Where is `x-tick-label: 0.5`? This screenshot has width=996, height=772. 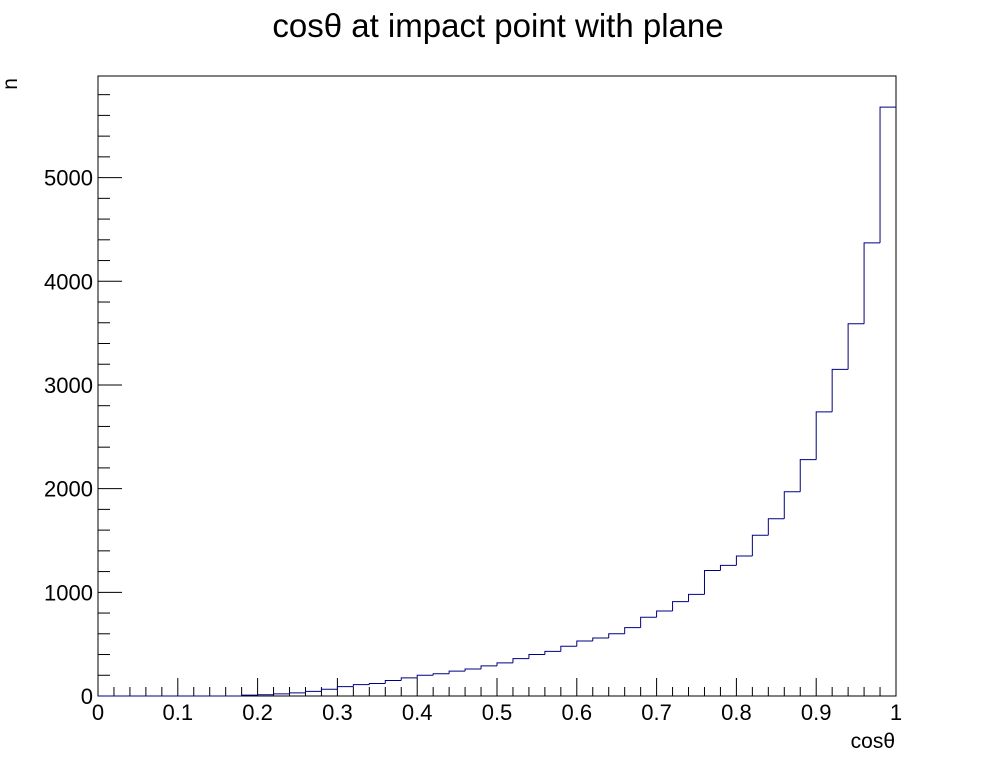
x-tick-label: 0.5 is located at coordinates (497, 712).